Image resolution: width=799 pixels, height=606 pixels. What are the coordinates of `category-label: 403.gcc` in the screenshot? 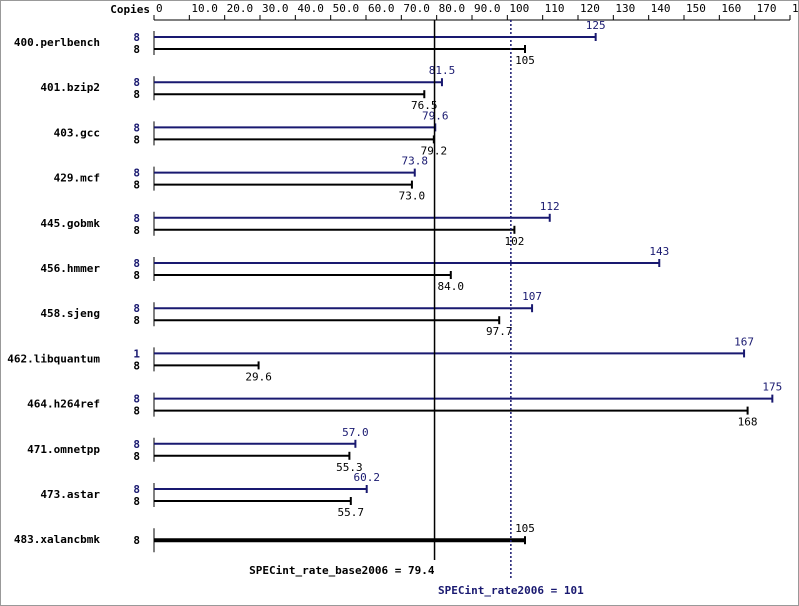 It's located at (77, 132).